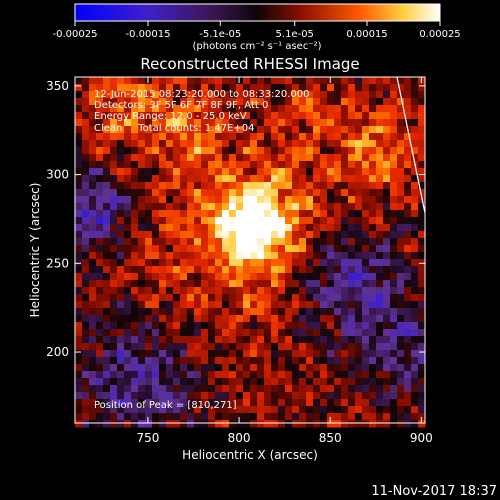 The width and height of the screenshot is (500, 500). What do you see at coordinates (295, 34) in the screenshot?
I see `colorbar-tick-label: 5.1e-05` at bounding box center [295, 34].